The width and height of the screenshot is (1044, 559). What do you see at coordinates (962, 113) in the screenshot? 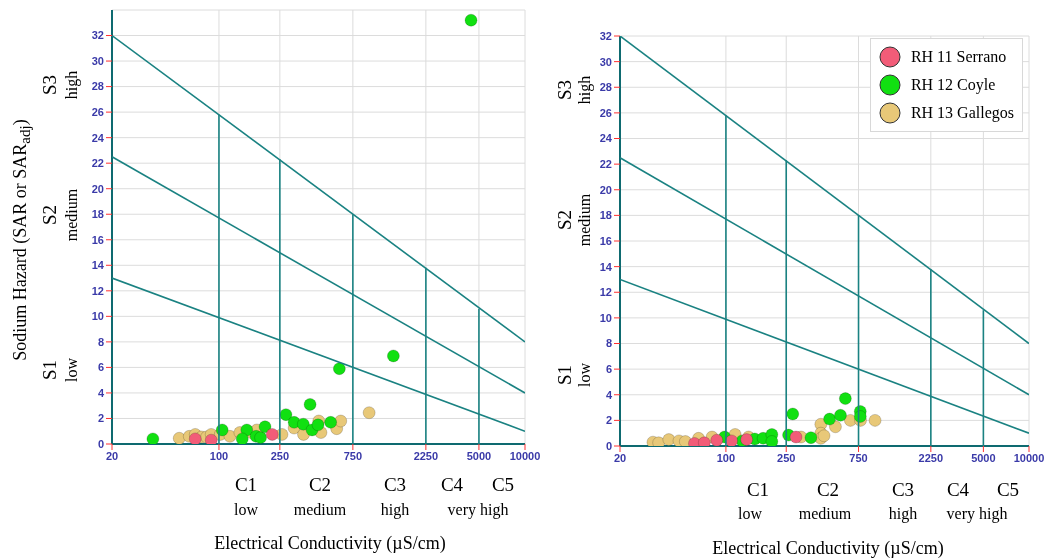
I see `legend-label: RH 13 Gallegos` at bounding box center [962, 113].